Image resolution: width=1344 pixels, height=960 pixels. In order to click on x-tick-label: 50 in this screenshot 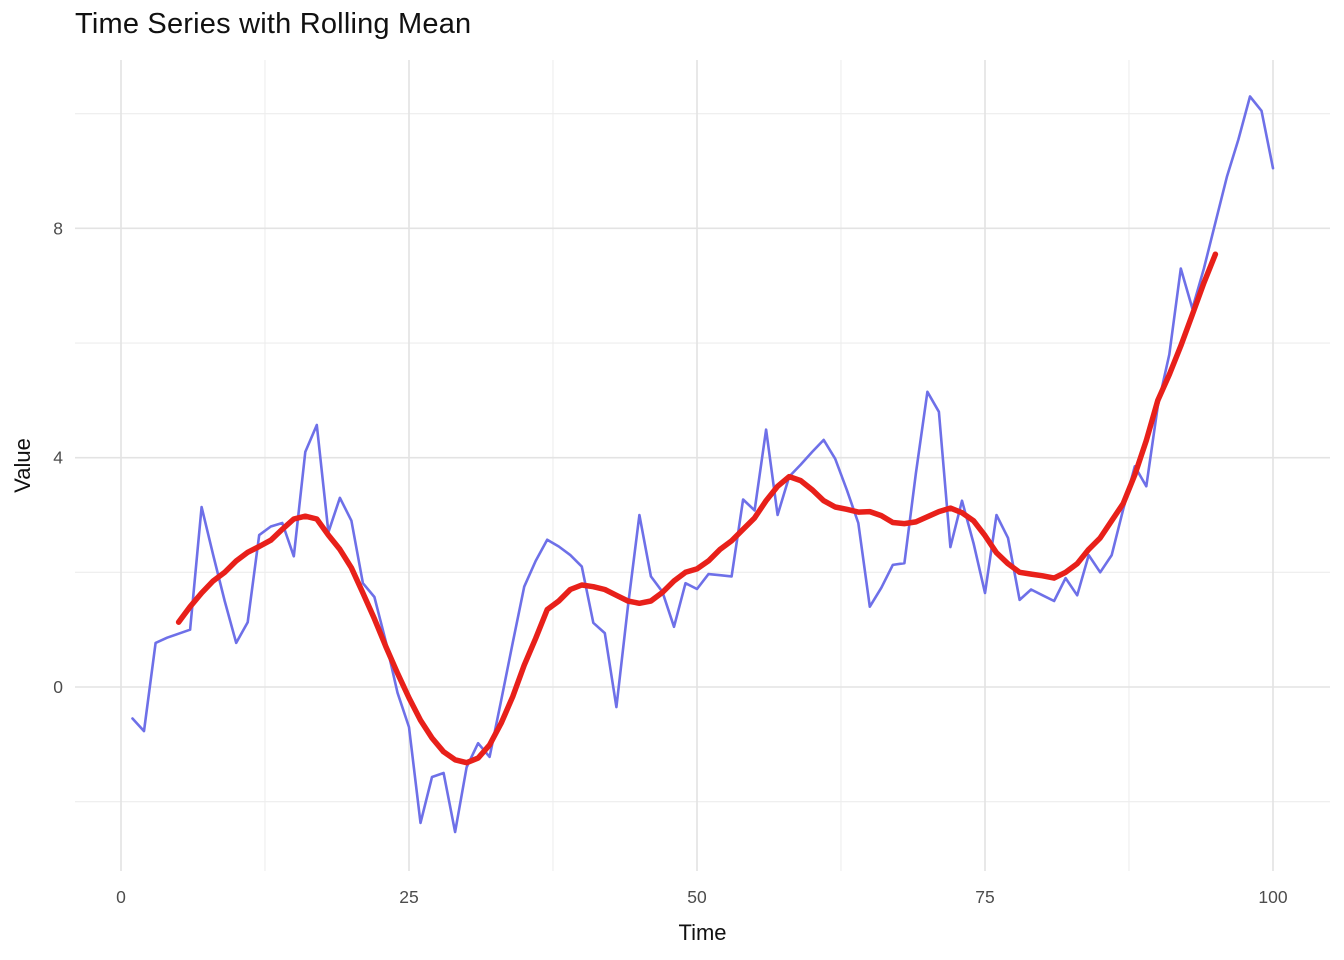, I will do `click(697, 897)`.